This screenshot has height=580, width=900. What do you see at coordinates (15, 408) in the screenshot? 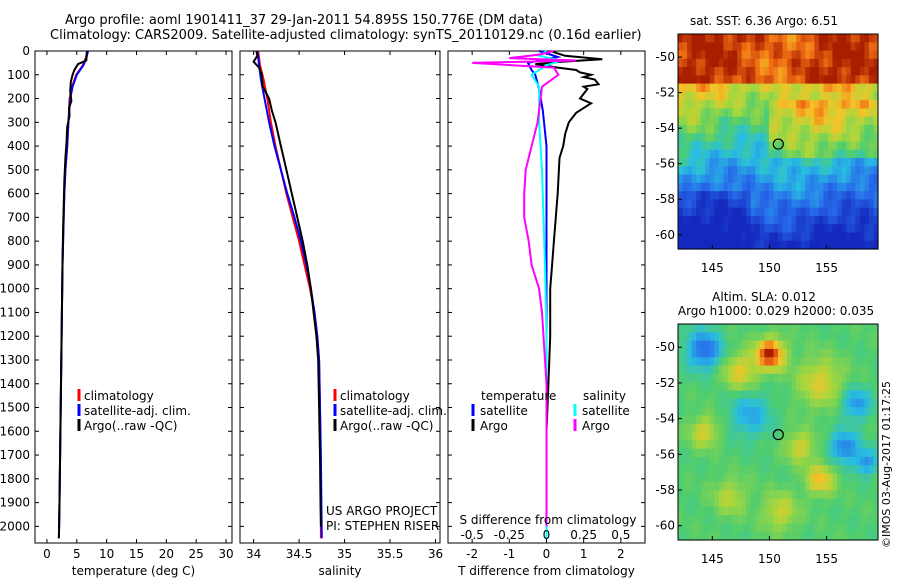
I see `depth-tick-label: 1500` at bounding box center [15, 408].